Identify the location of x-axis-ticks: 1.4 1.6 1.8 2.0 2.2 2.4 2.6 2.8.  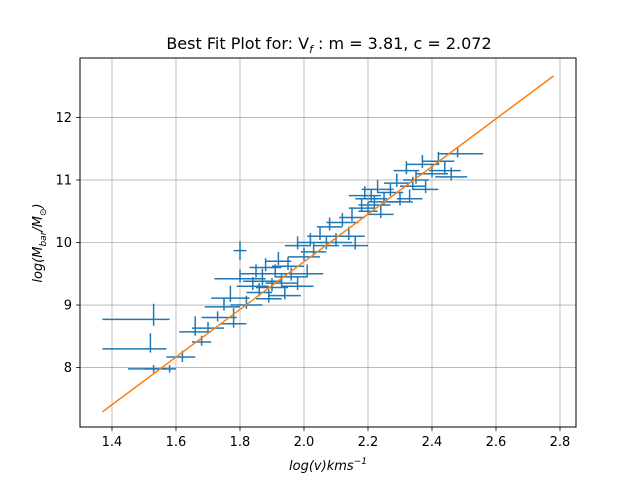
(336, 438).